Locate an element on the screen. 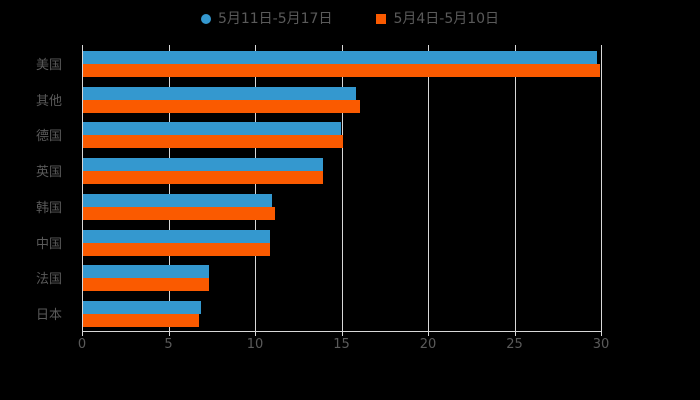 The image size is (700, 400). legend-label-series-1: 5月4日-5月10日 is located at coordinates (446, 19).